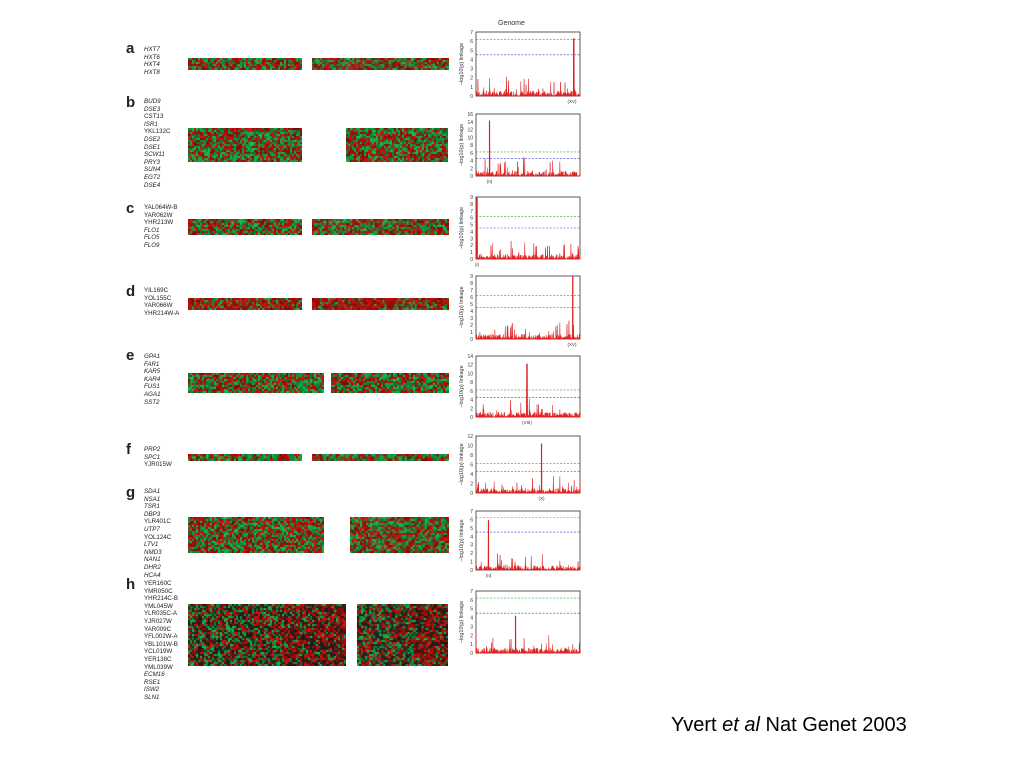 This screenshot has height=768, width=1024. What do you see at coordinates (131, 291) in the screenshot?
I see `panel-letter-d: d` at bounding box center [131, 291].